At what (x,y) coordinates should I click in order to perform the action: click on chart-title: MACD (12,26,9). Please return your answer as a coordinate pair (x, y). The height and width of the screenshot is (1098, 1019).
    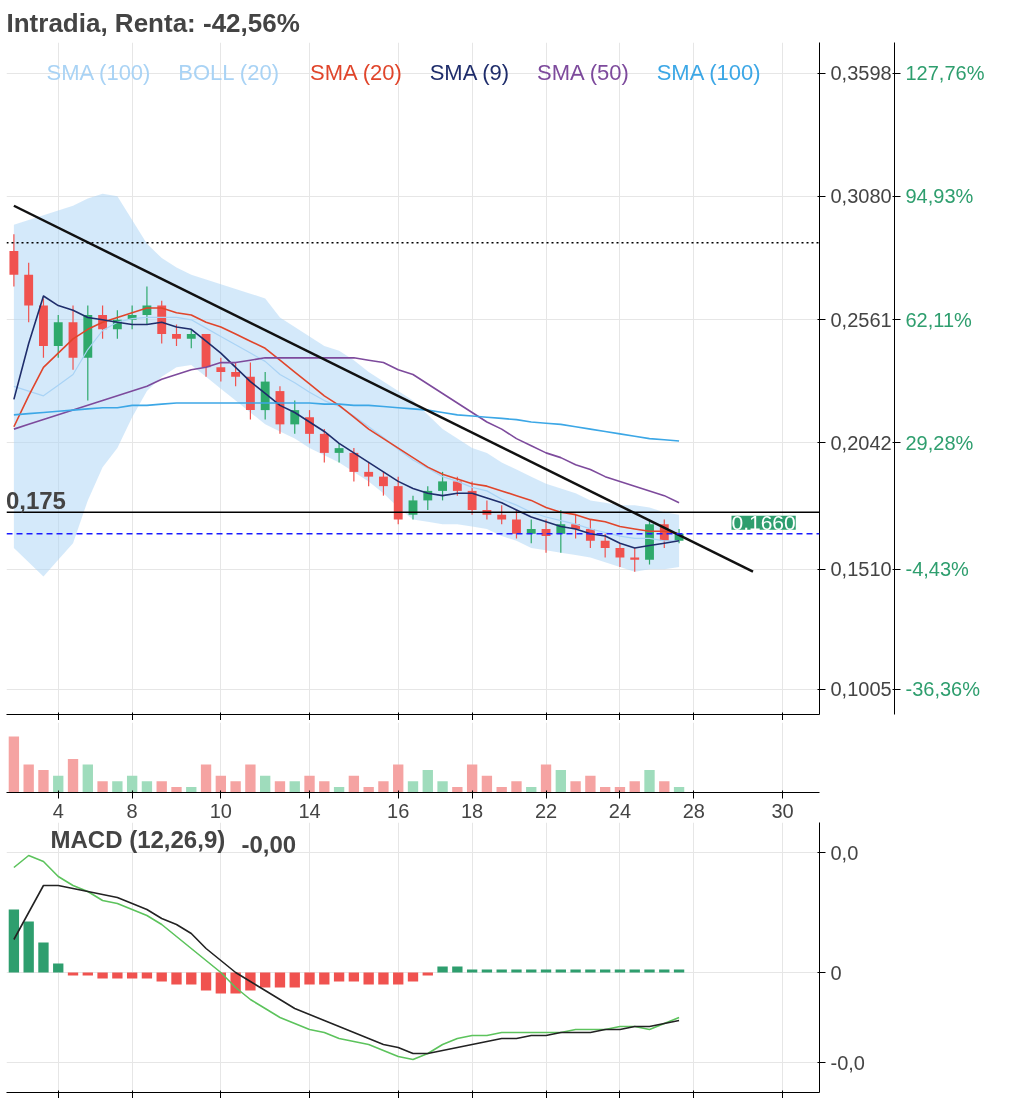
    Looking at the image, I should click on (138, 839).